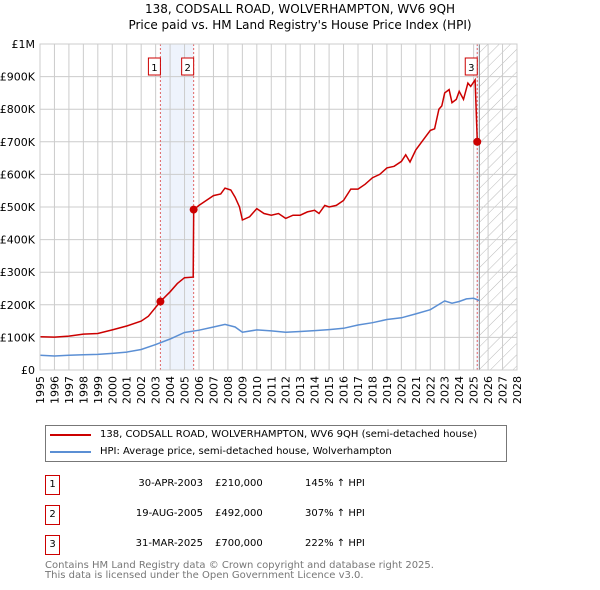  What do you see at coordinates (199, 390) in the screenshot?
I see `x-tick-label: 2006` at bounding box center [199, 390].